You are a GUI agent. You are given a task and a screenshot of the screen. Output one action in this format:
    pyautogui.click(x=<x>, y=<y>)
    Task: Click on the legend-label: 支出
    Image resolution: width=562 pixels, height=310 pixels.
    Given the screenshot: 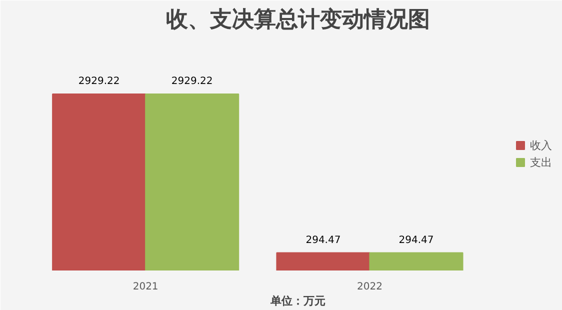 What is the action you would take?
    pyautogui.click(x=541, y=162)
    